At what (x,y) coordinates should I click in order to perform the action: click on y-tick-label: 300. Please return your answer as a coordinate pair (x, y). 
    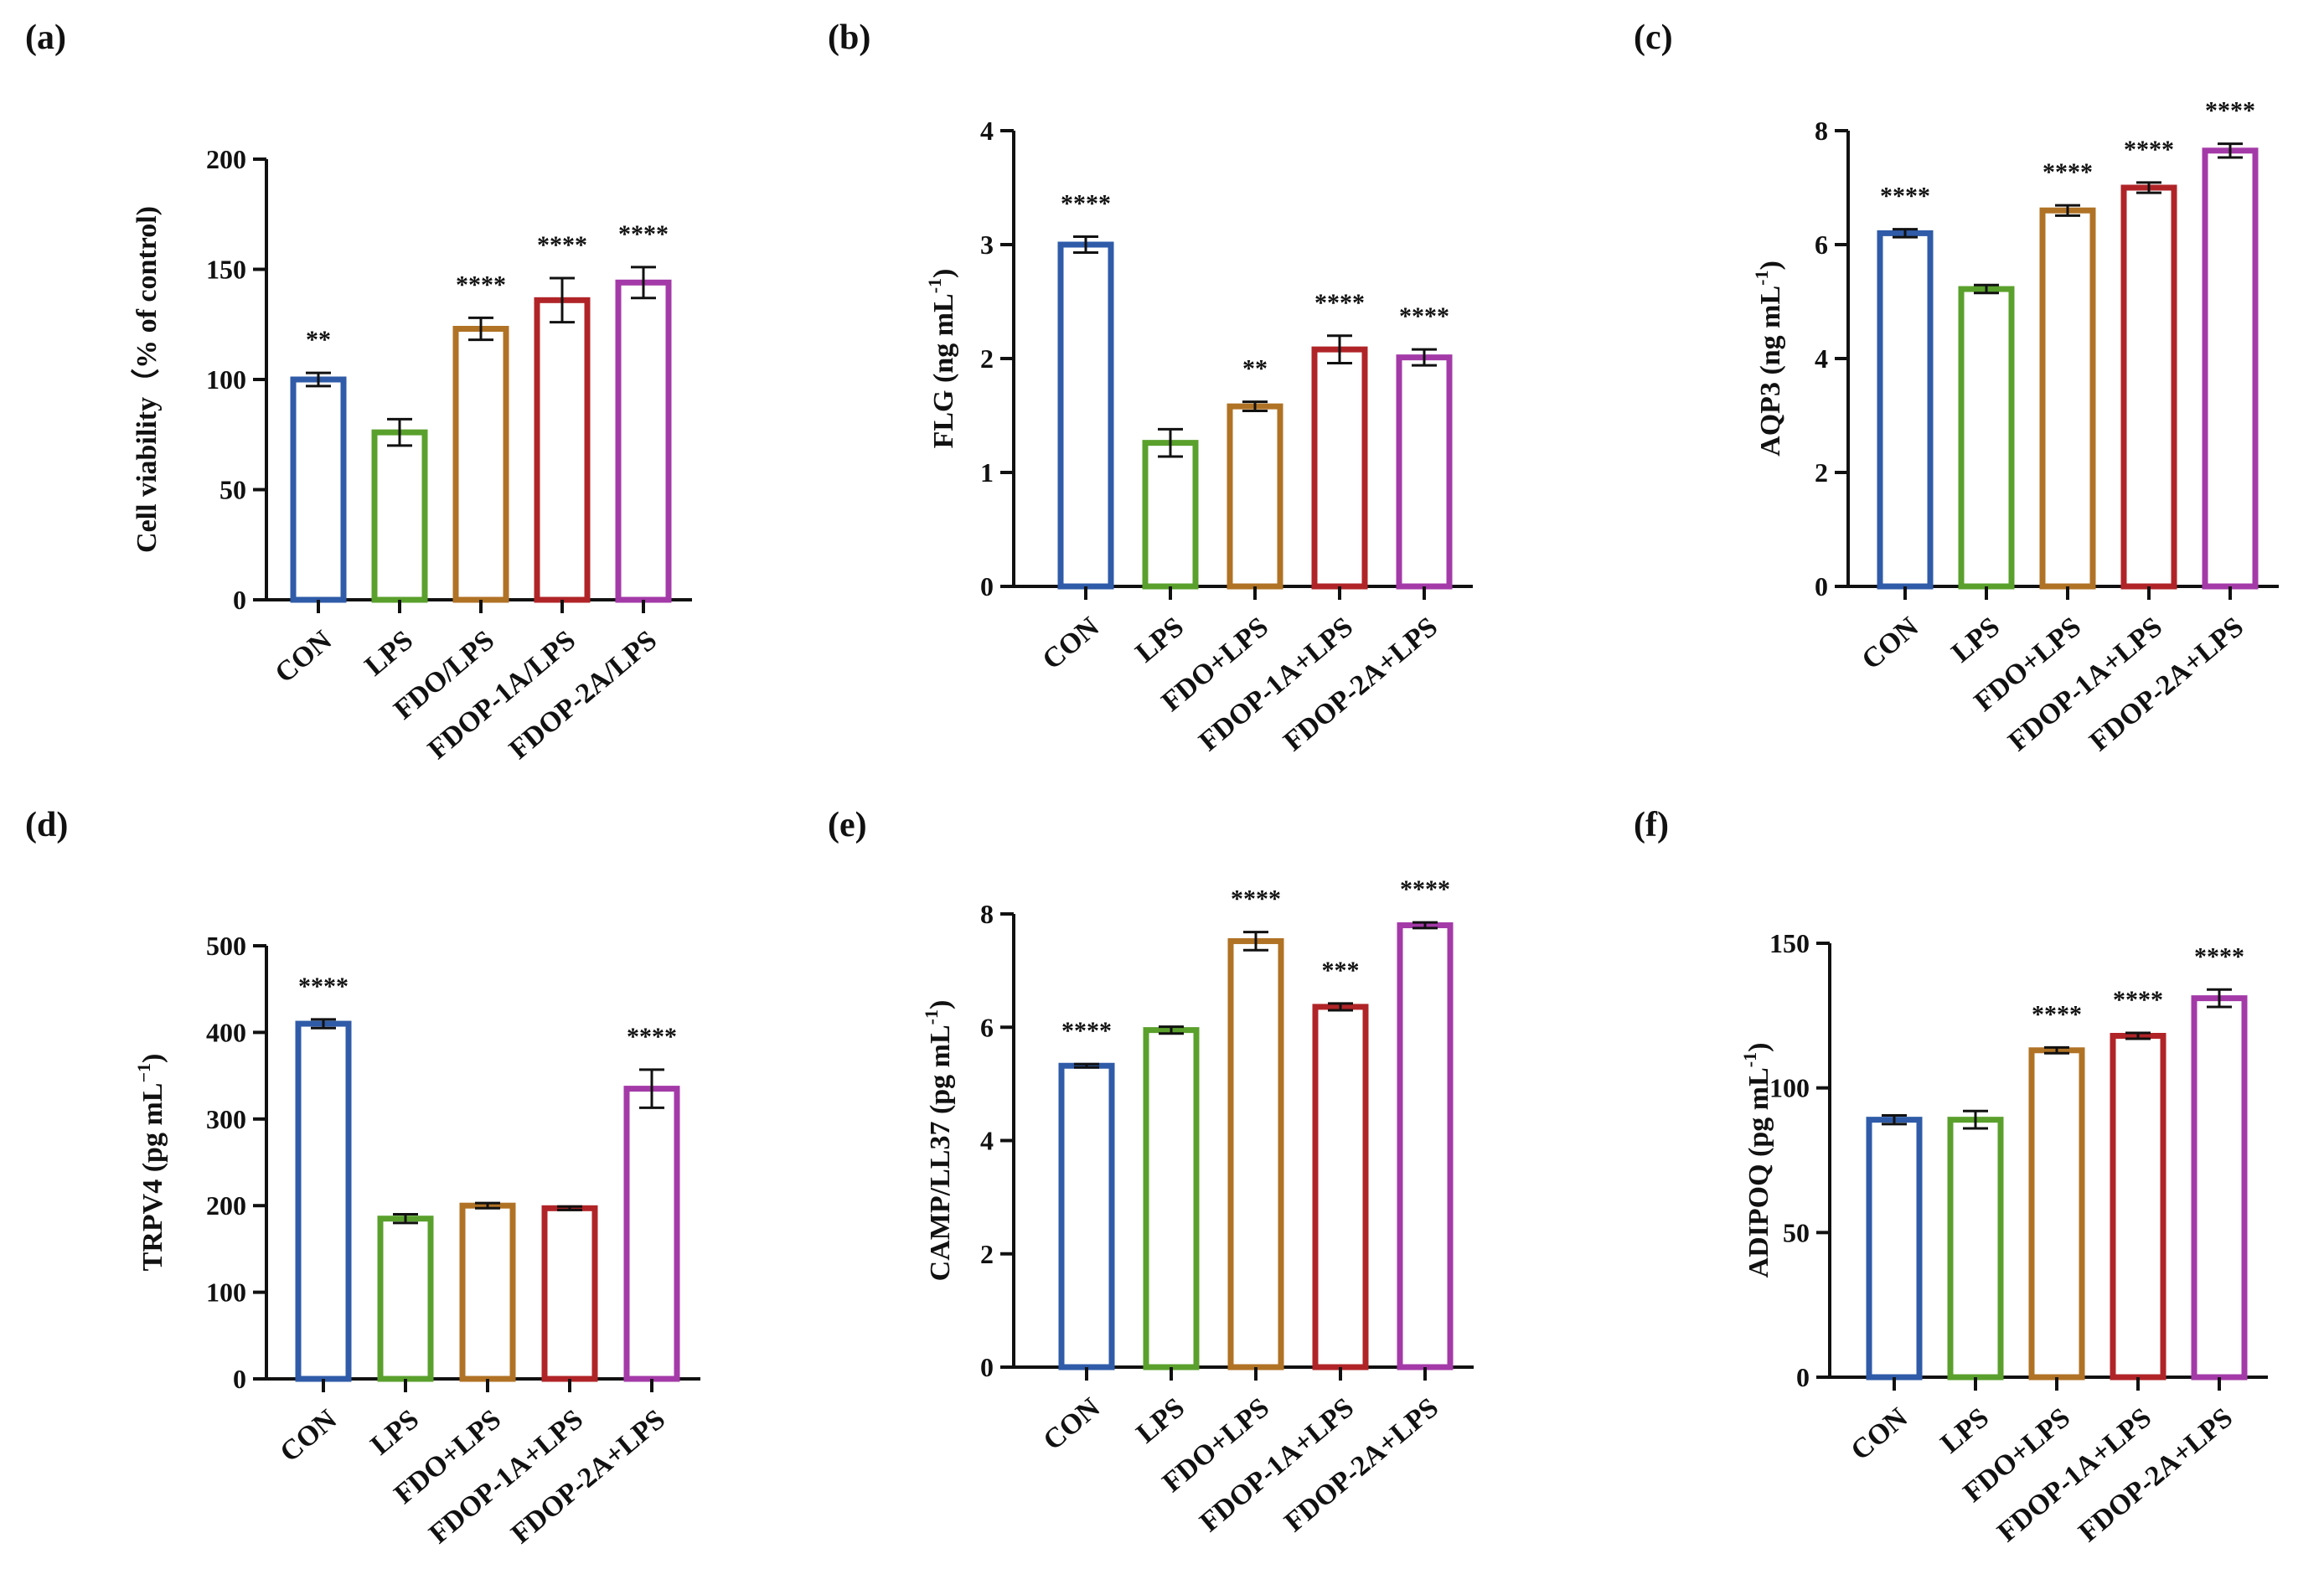
    Looking at the image, I should click on (226, 1119).